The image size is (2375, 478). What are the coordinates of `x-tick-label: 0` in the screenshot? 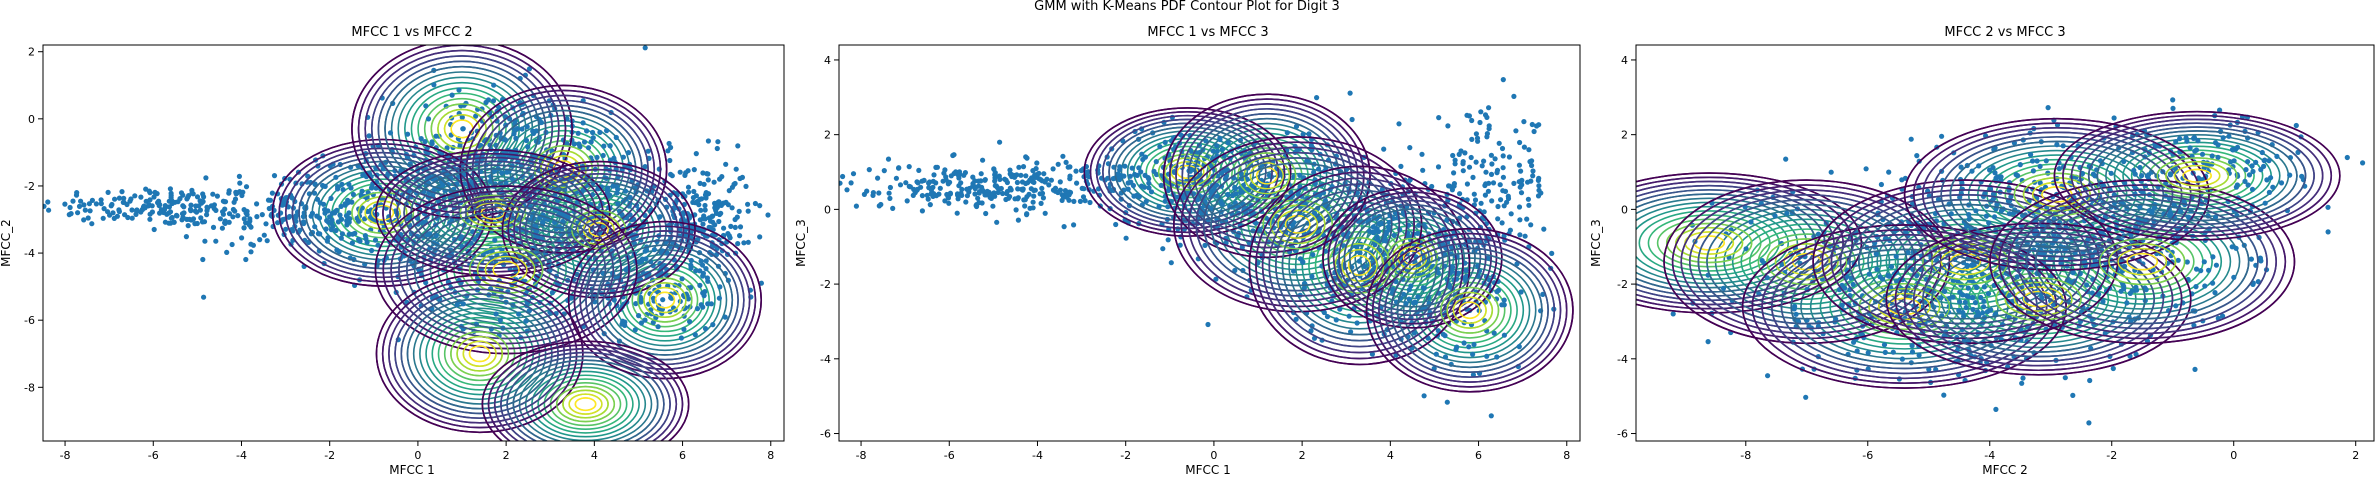 It's located at (1213, 455).